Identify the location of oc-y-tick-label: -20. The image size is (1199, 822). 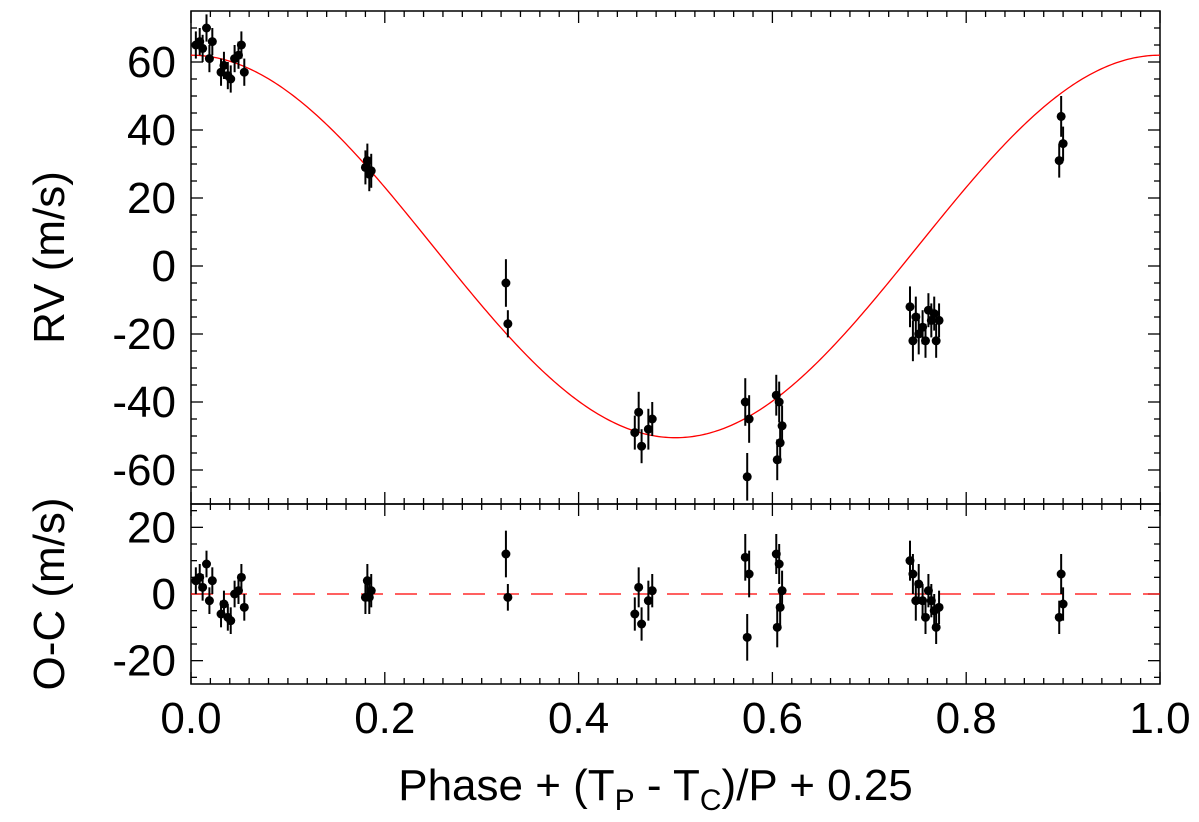
(144, 661).